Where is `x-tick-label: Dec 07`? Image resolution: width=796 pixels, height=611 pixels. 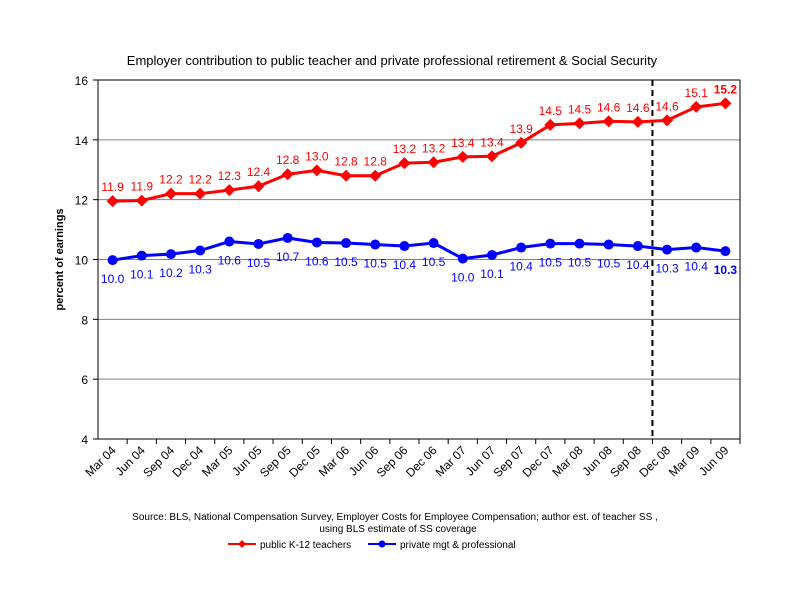
x-tick-label: Dec 07 is located at coordinates (538, 461).